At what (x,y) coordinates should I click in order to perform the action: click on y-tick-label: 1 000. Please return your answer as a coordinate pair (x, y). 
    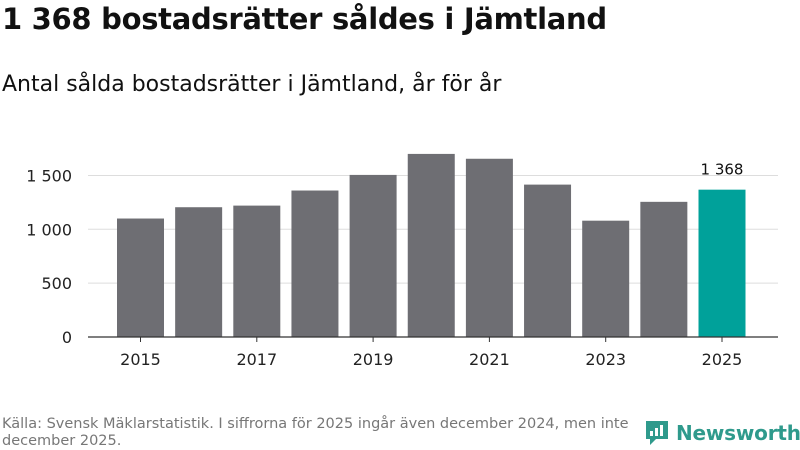
    Looking at the image, I should click on (49, 229).